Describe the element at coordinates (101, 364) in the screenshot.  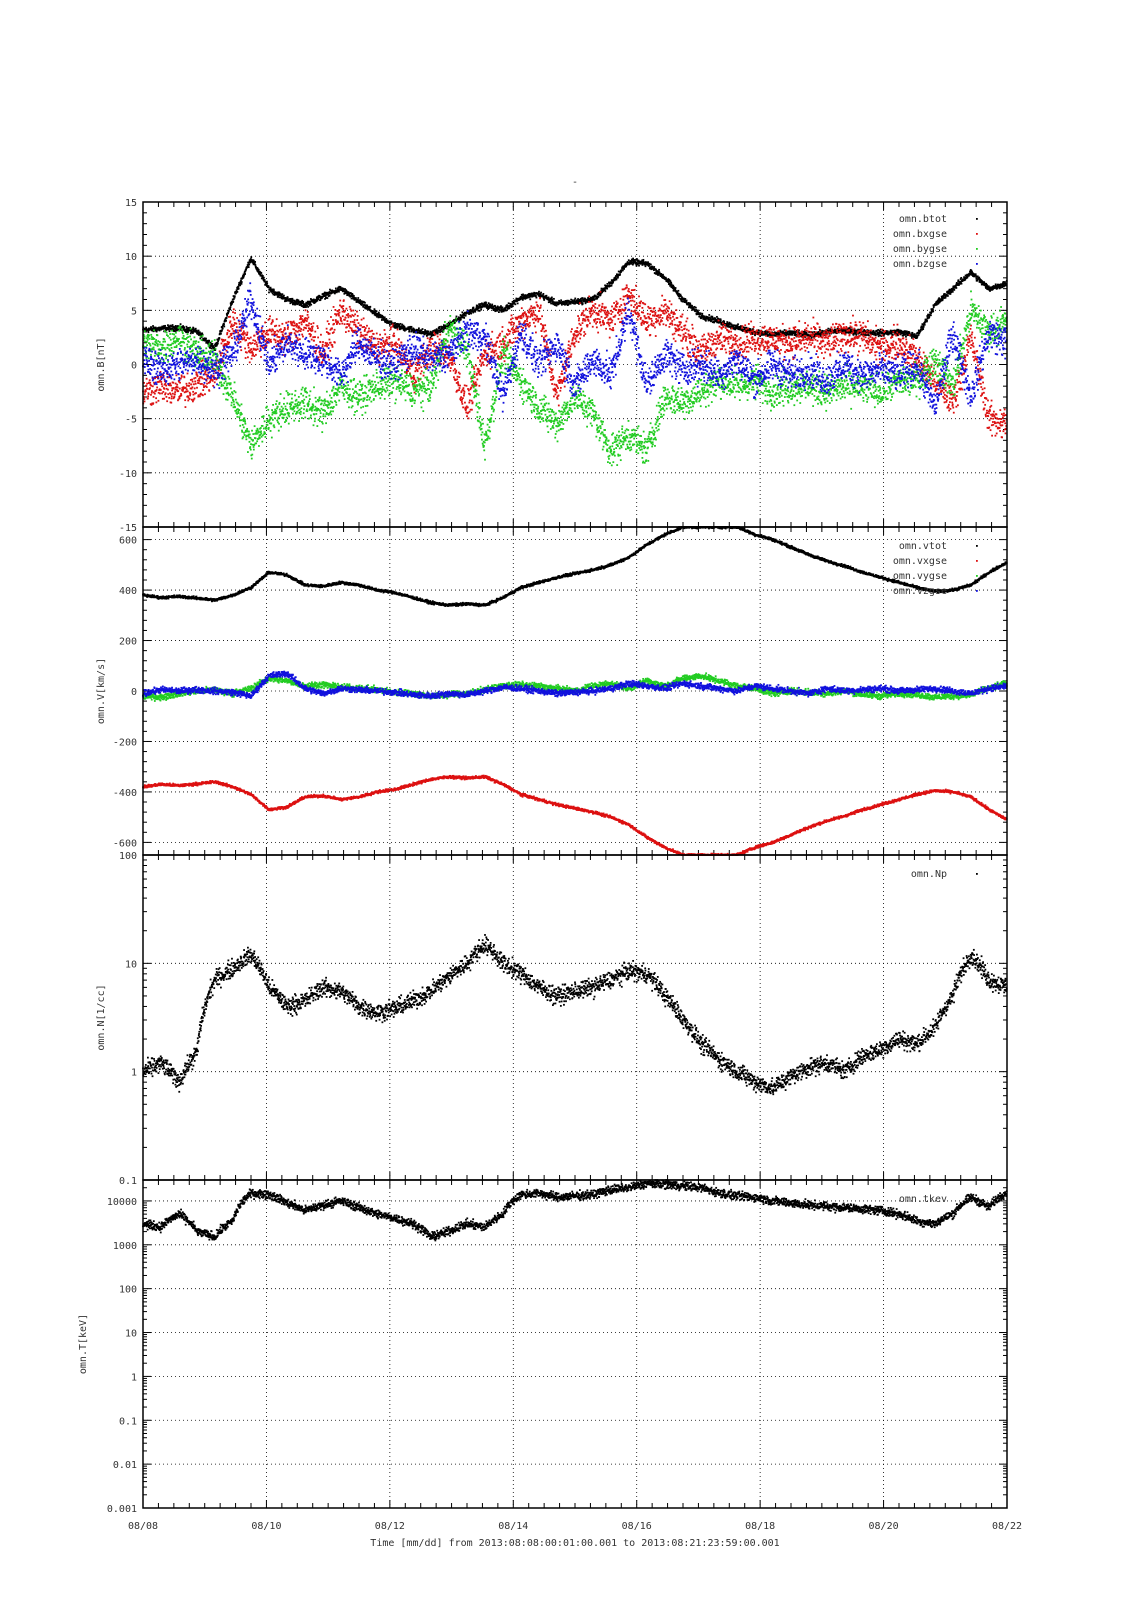
I see `y-axis-label: omn.B[nT]` at that location.